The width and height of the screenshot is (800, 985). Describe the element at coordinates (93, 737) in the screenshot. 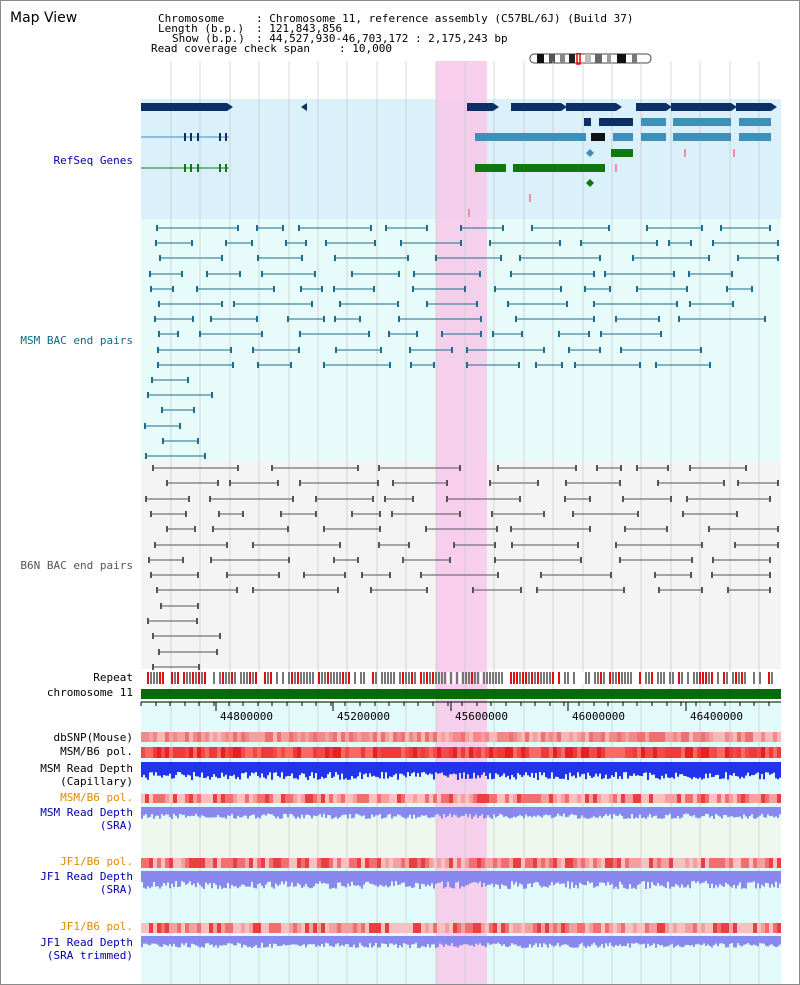

I see `track-label-dbsnp: dbSNP(Mouse)` at that location.